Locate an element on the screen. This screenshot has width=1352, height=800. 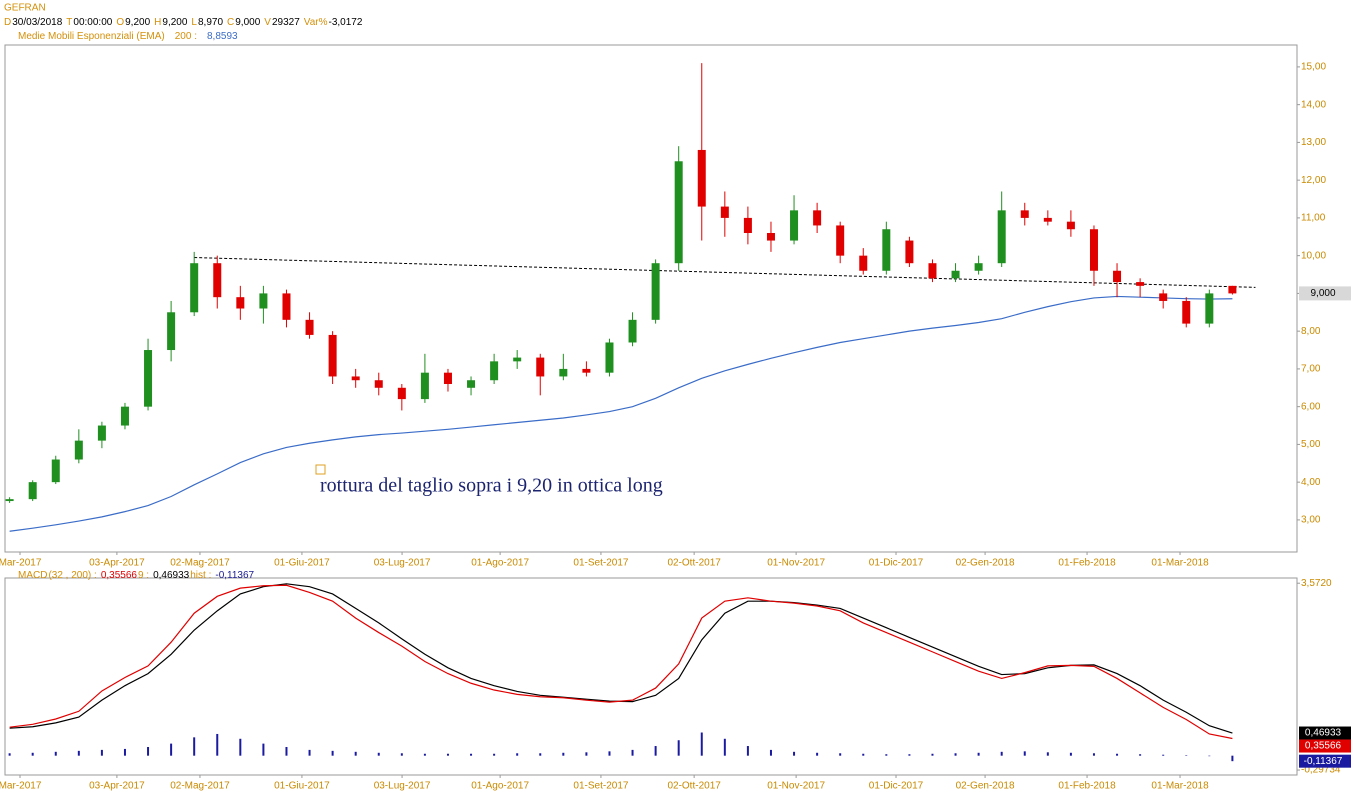
header-item: 00:00:00 is located at coordinates (92, 22).